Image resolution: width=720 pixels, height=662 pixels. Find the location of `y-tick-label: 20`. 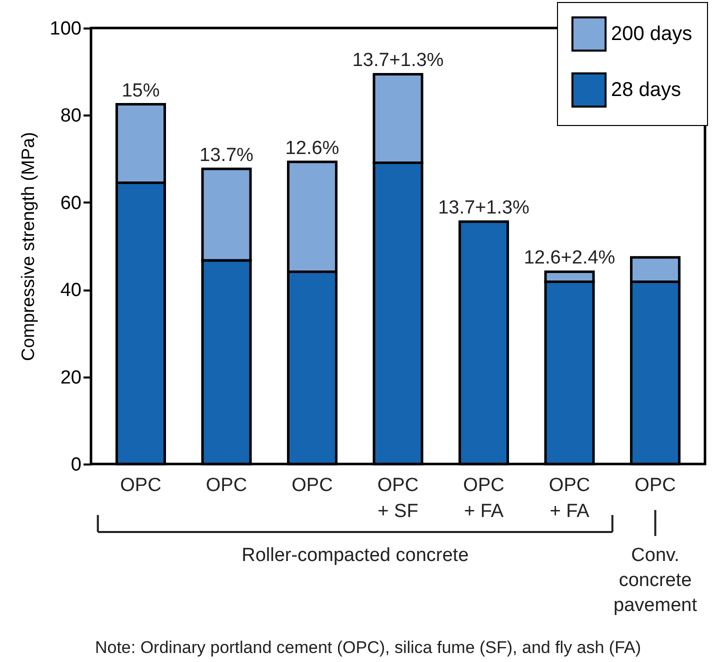

y-tick-label: 20 is located at coordinates (71, 377).